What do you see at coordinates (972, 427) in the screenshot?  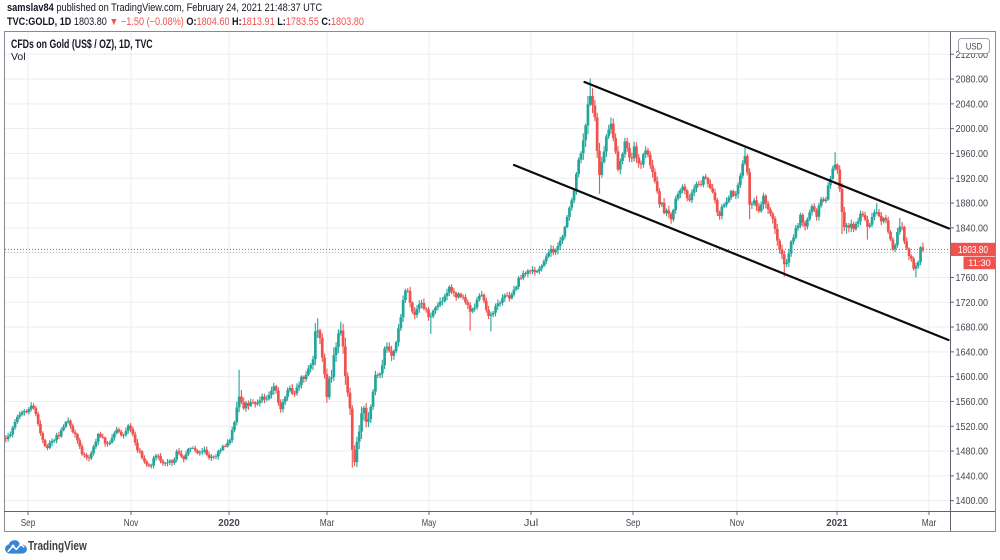 I see `svg-text: 1520.00` at bounding box center [972, 427].